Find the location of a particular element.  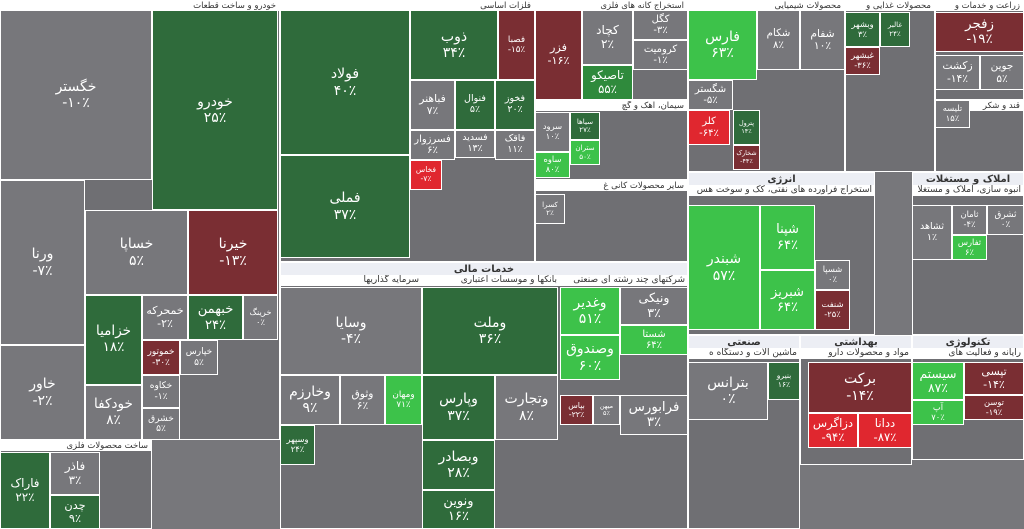

stock-symbol: کچاد is located at coordinates (607, 29).